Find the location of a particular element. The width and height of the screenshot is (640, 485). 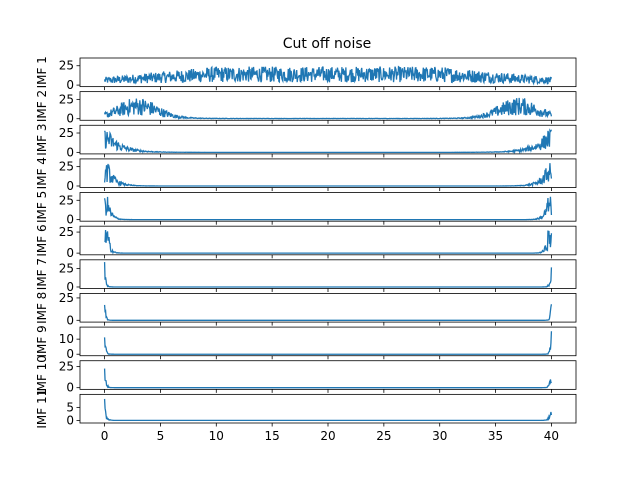

y-axis-label: IMF 6 is located at coordinates (42, 240).